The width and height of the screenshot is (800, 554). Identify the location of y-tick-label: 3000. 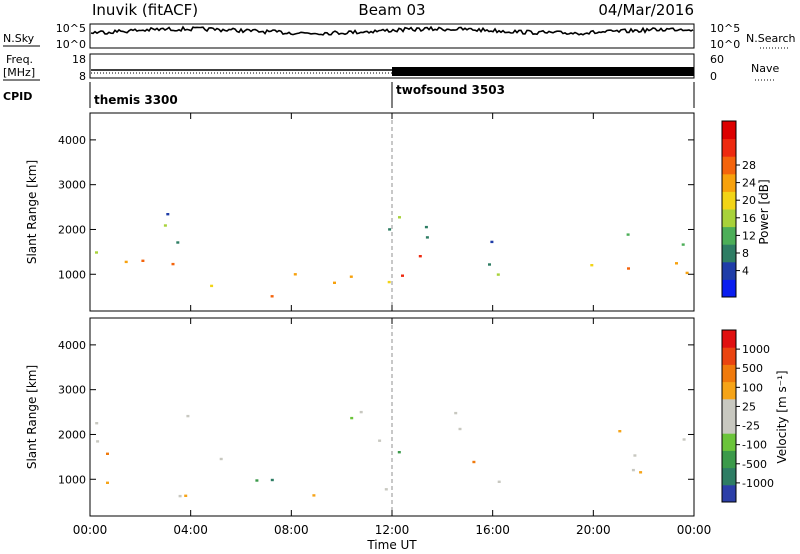
(72, 390).